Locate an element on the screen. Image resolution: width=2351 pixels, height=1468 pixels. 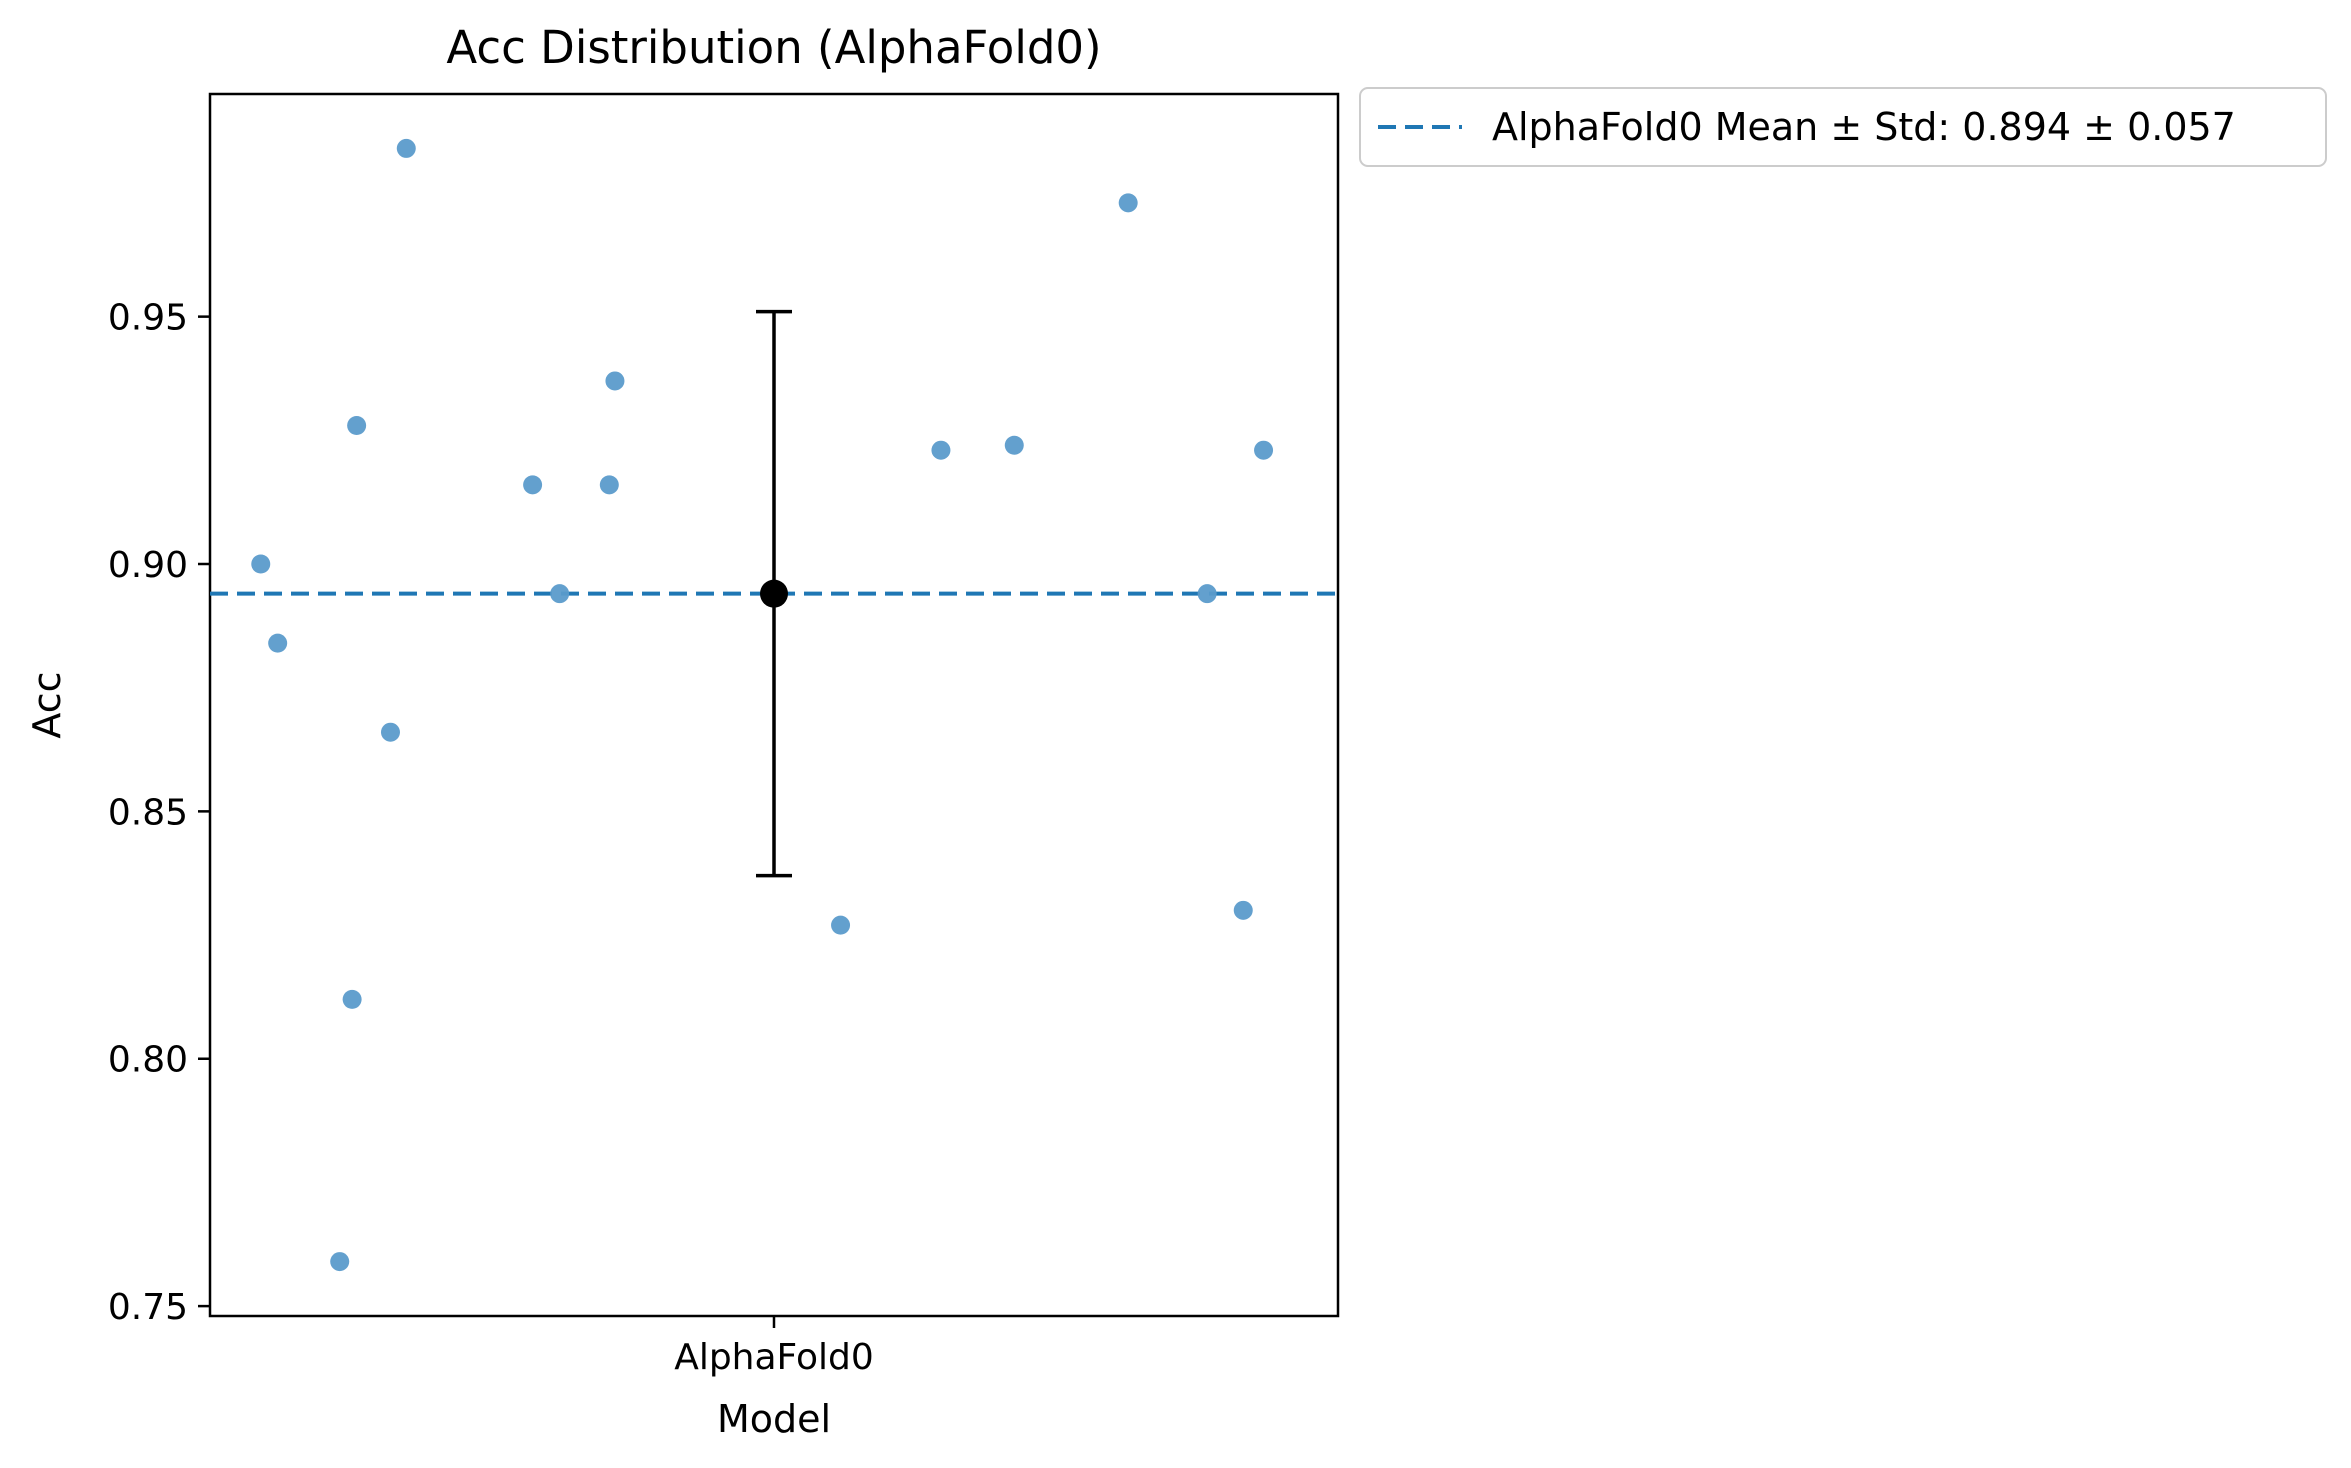
y-tick-label: 0.75 is located at coordinates (148, 1307).